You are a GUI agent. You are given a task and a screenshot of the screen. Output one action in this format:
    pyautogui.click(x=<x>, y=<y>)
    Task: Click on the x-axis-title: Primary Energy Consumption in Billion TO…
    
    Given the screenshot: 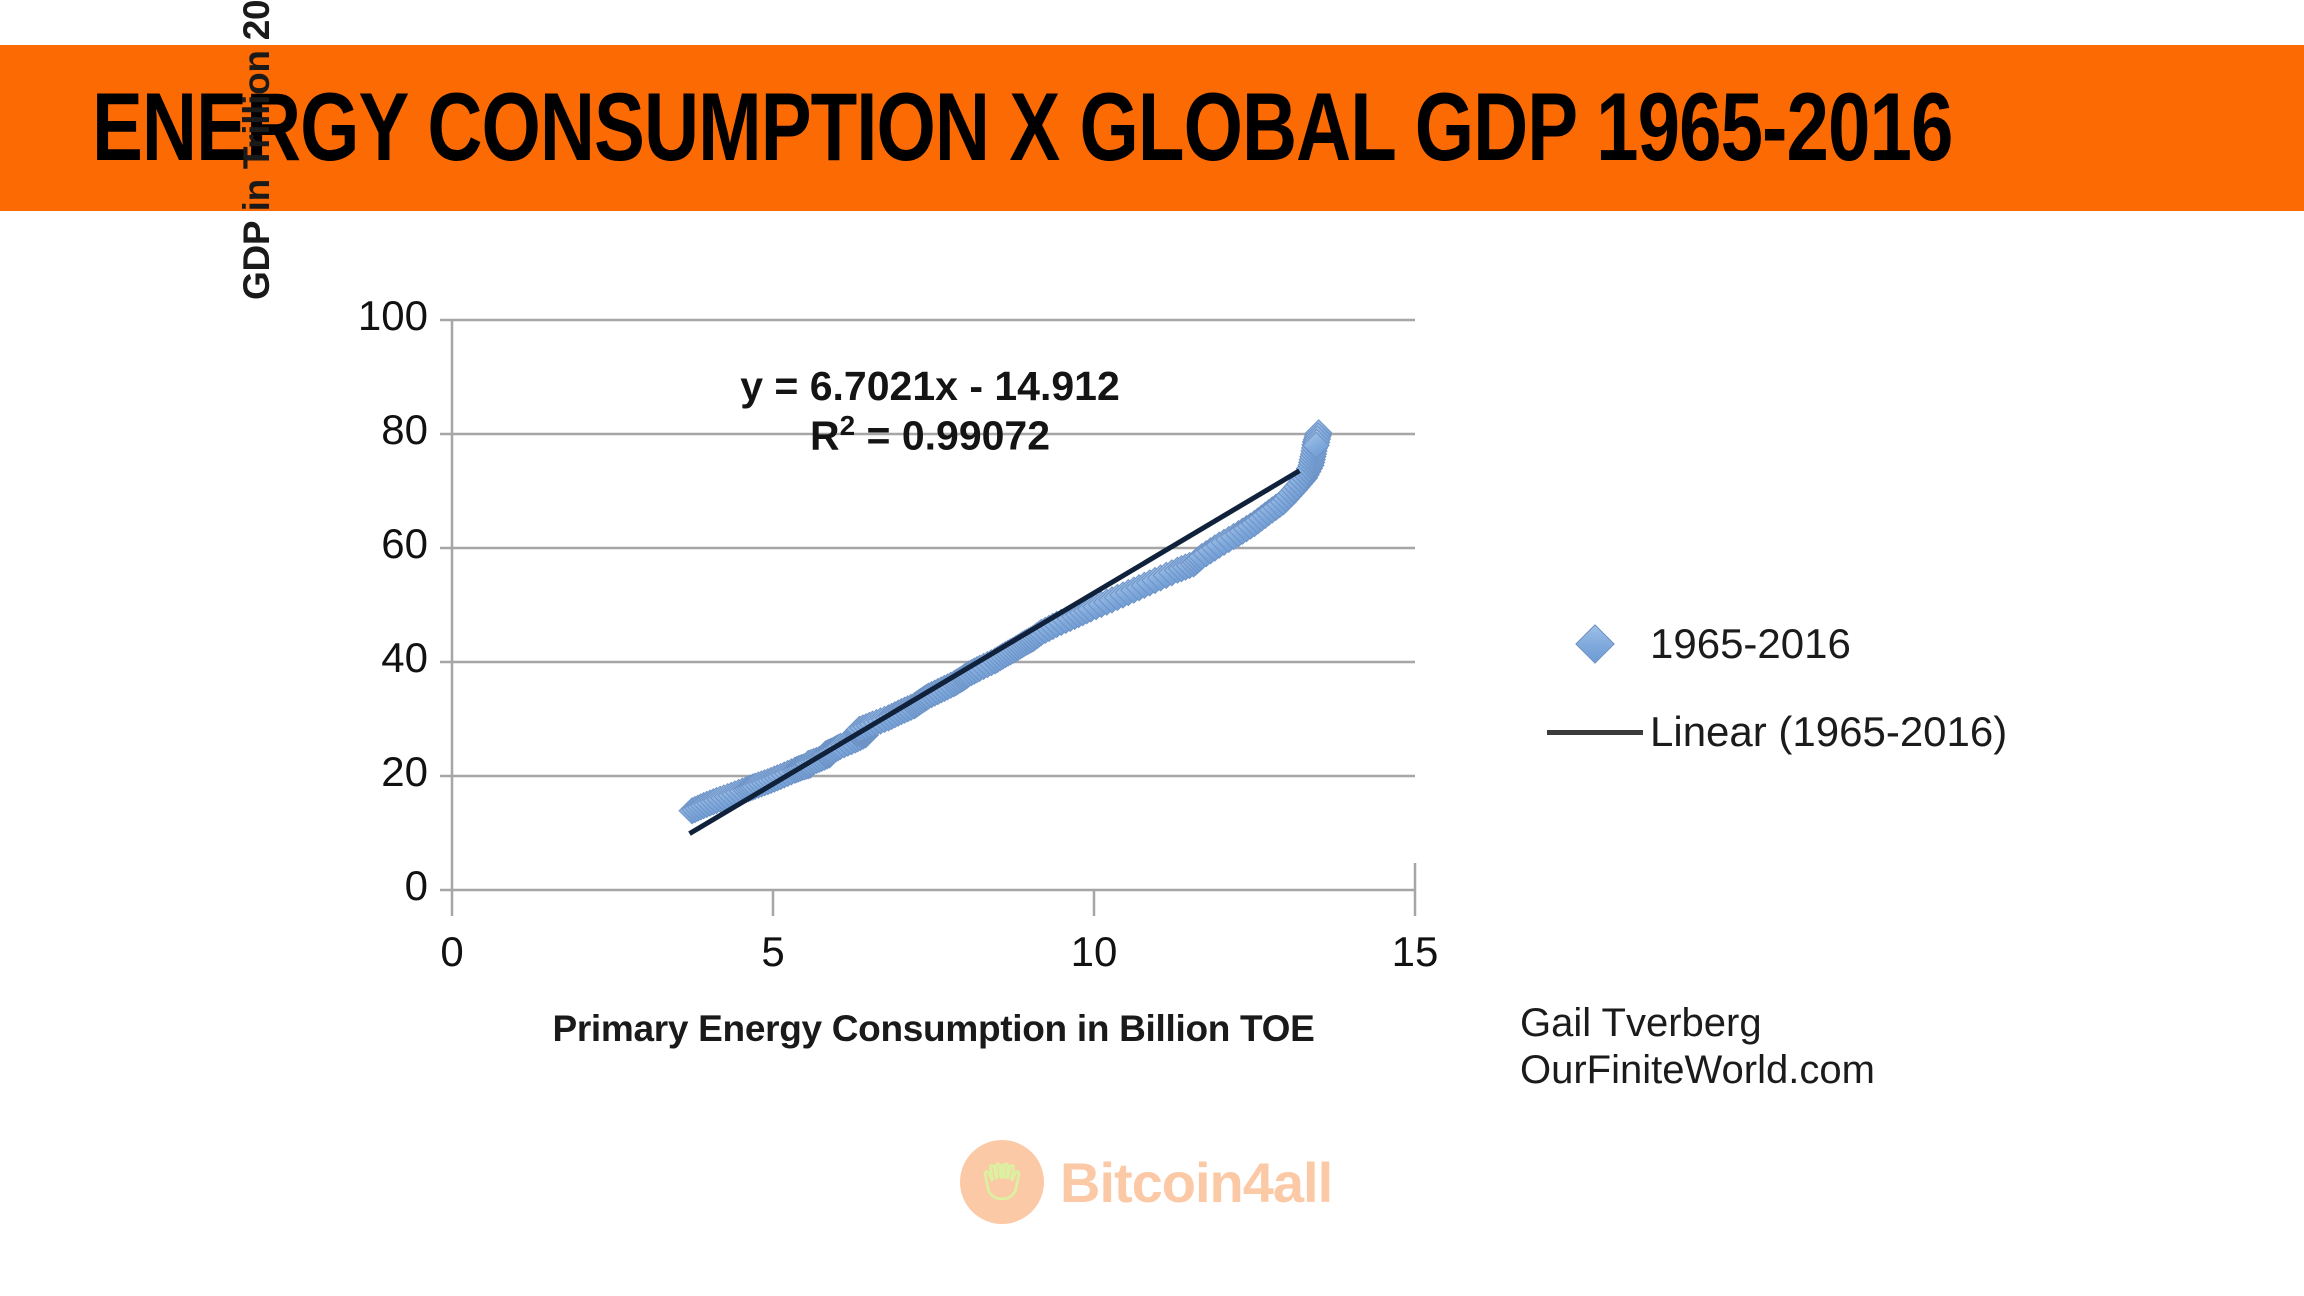 What is the action you would take?
    pyautogui.click(x=933, y=1028)
    